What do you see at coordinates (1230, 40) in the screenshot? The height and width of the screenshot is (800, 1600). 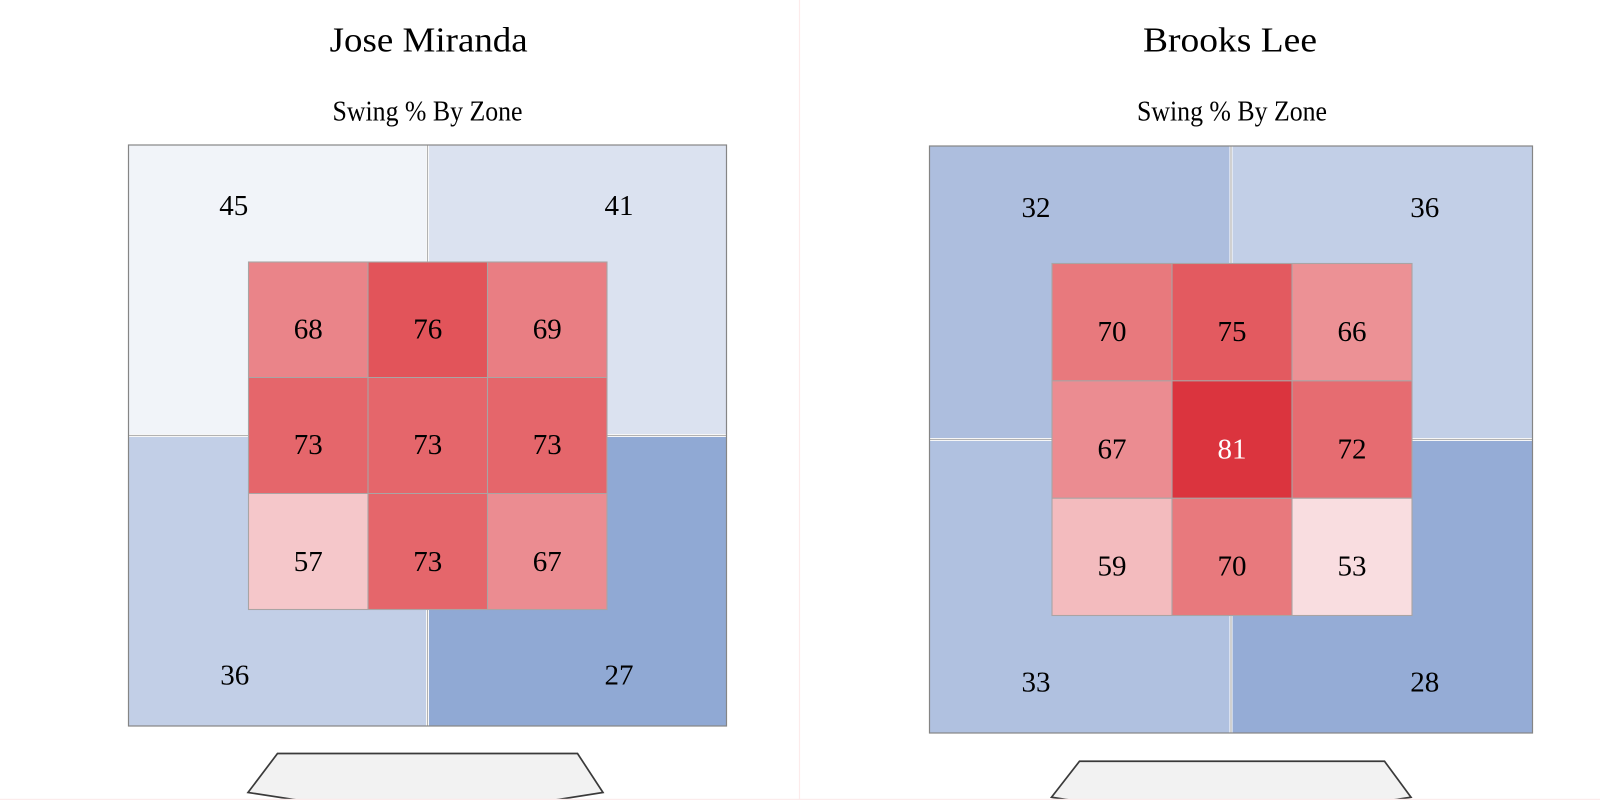 I see `svg-text: Brooks Lee` at bounding box center [1230, 40].